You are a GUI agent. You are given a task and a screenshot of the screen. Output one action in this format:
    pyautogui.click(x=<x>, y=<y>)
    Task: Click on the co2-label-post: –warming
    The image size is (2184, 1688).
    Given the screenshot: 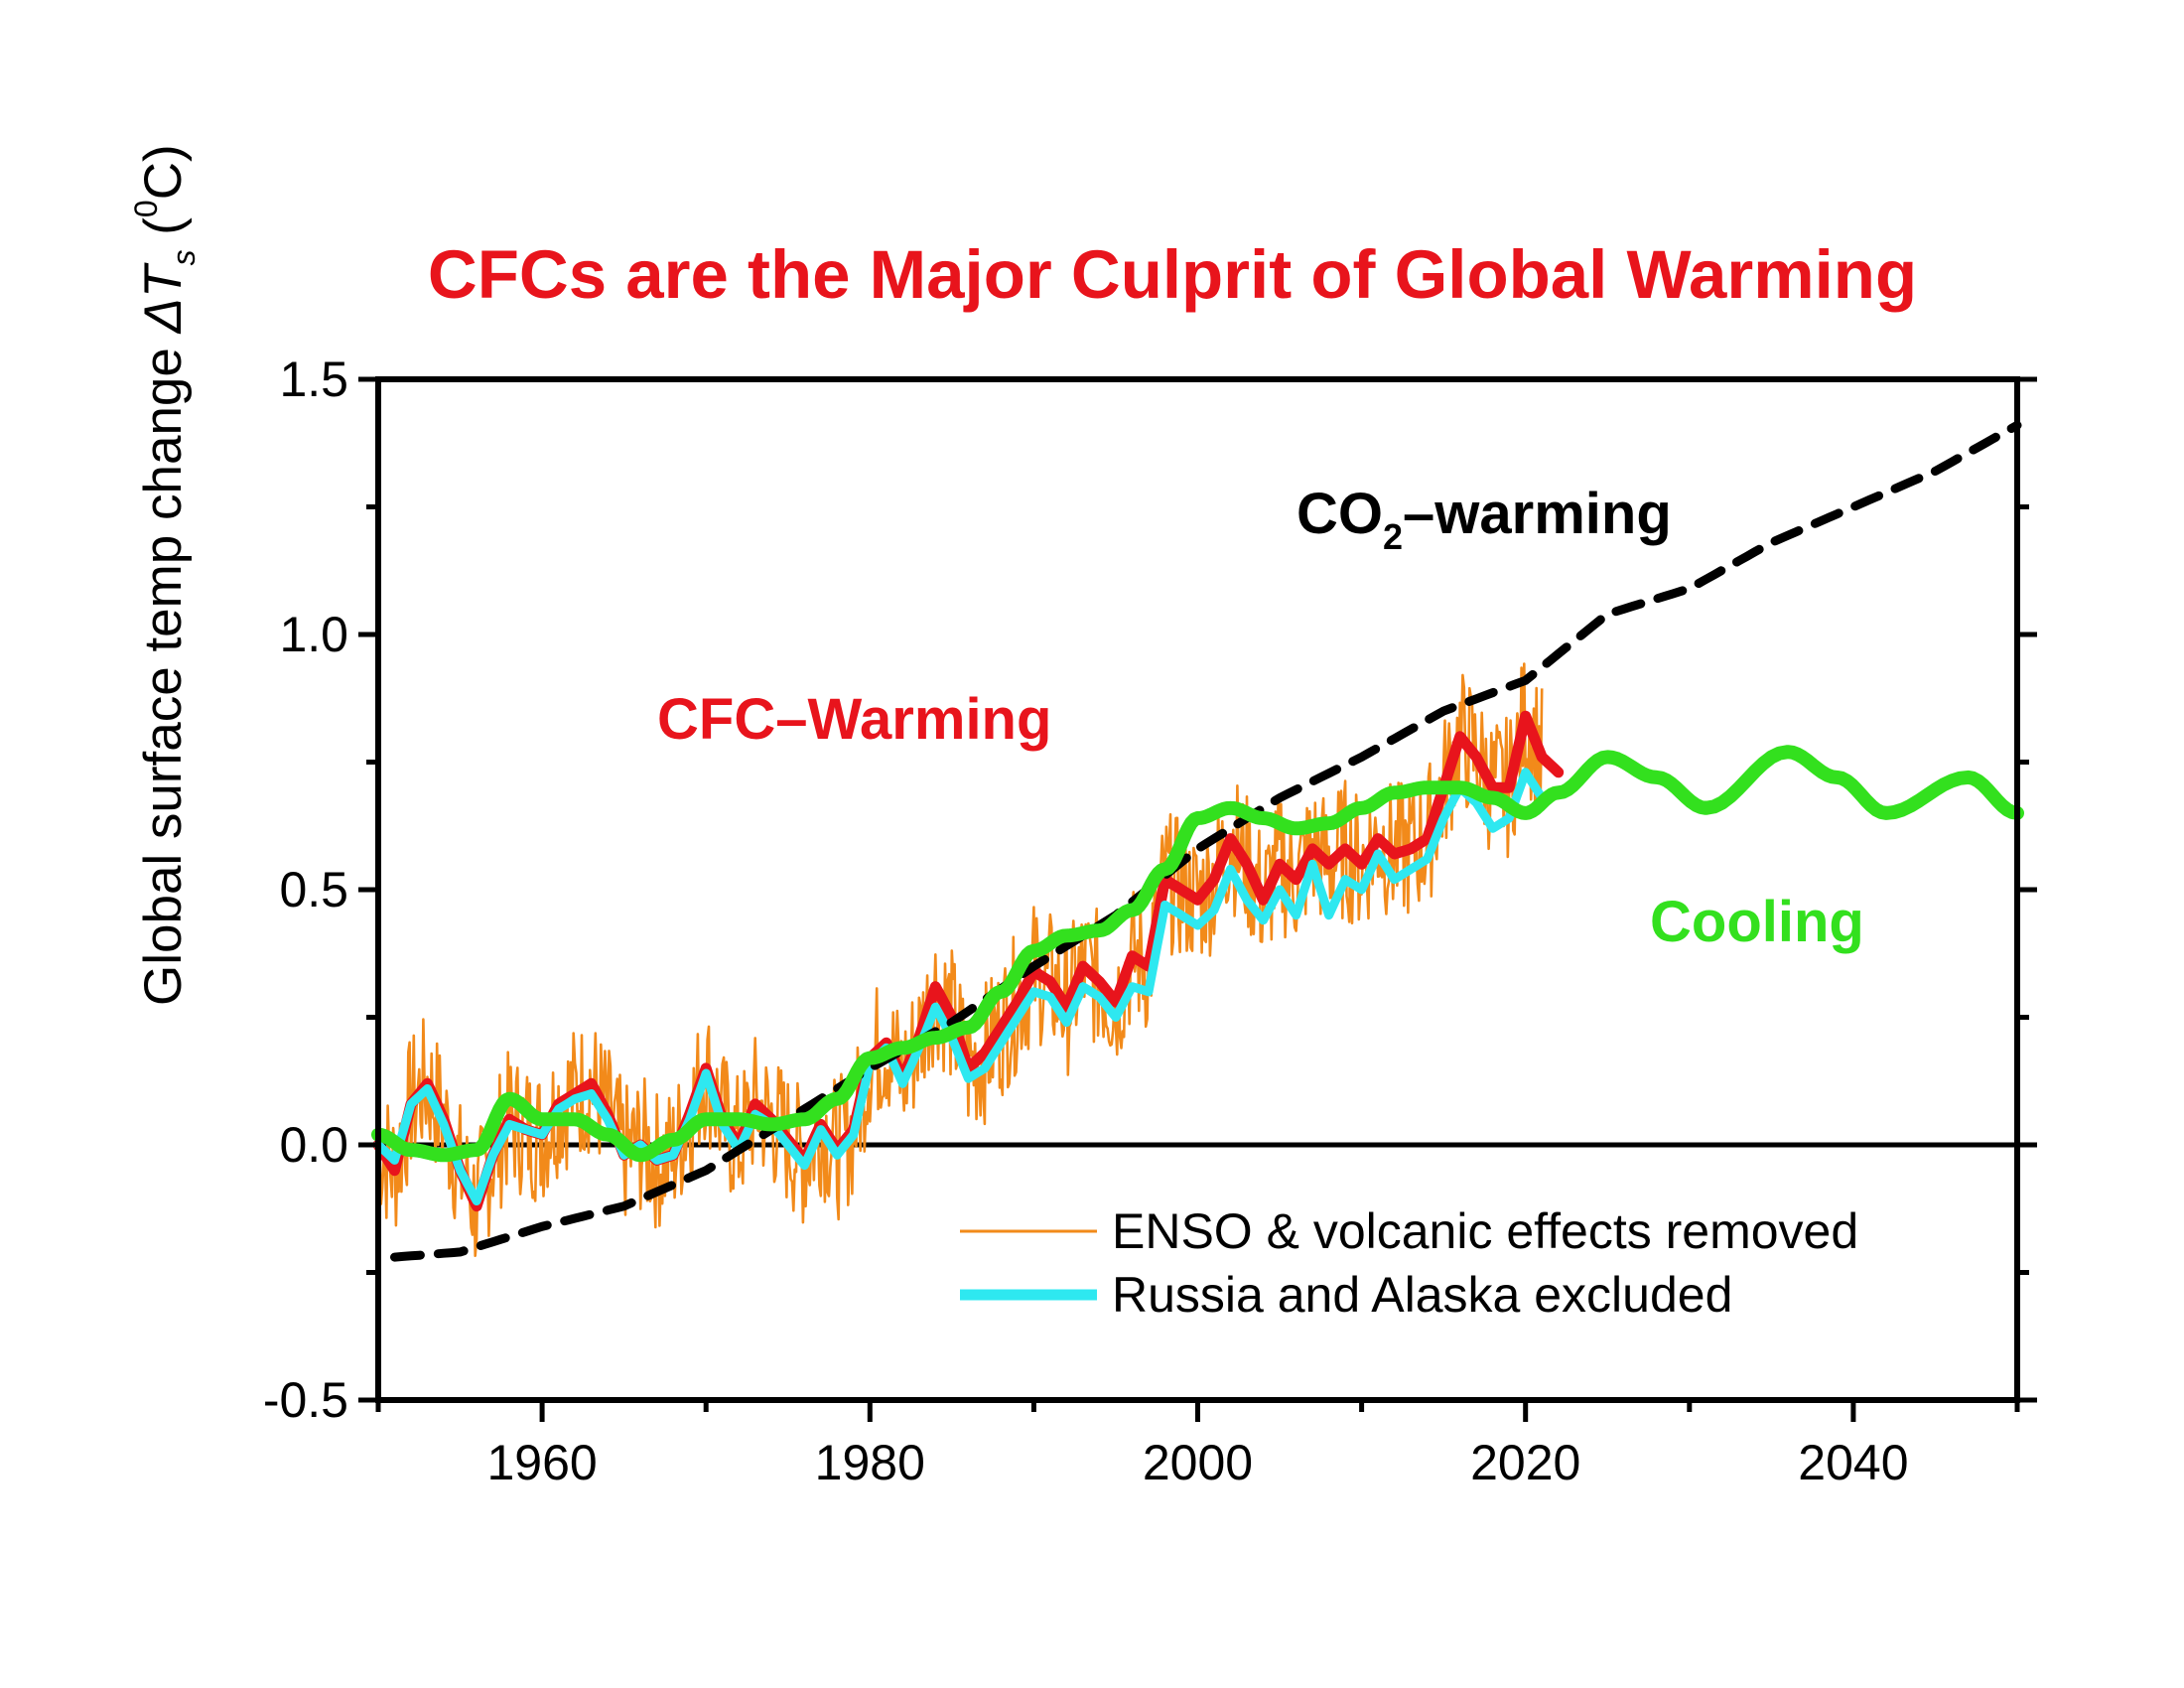 What is the action you would take?
    pyautogui.click(x=1537, y=514)
    